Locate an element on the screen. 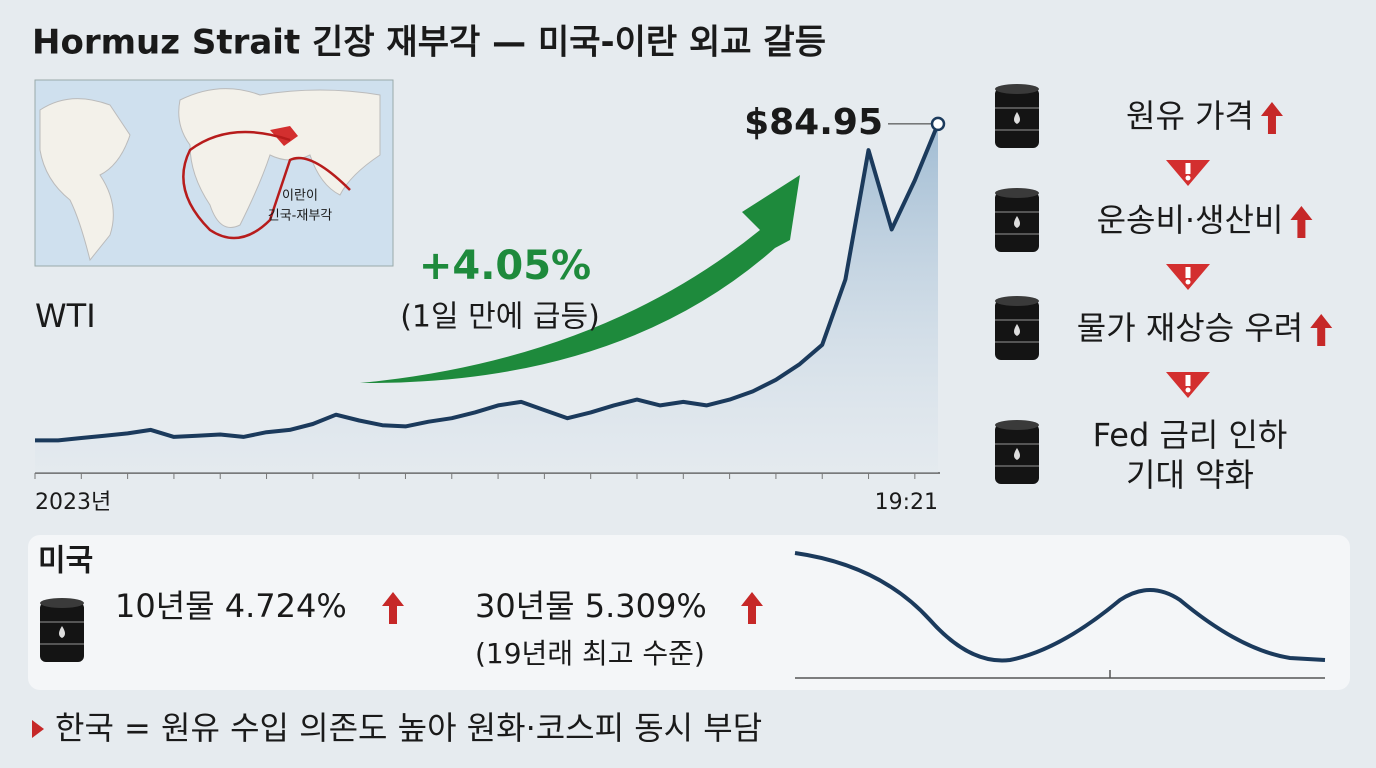 The width and height of the screenshot is (1376, 768). bullet is located at coordinates (38, 729).